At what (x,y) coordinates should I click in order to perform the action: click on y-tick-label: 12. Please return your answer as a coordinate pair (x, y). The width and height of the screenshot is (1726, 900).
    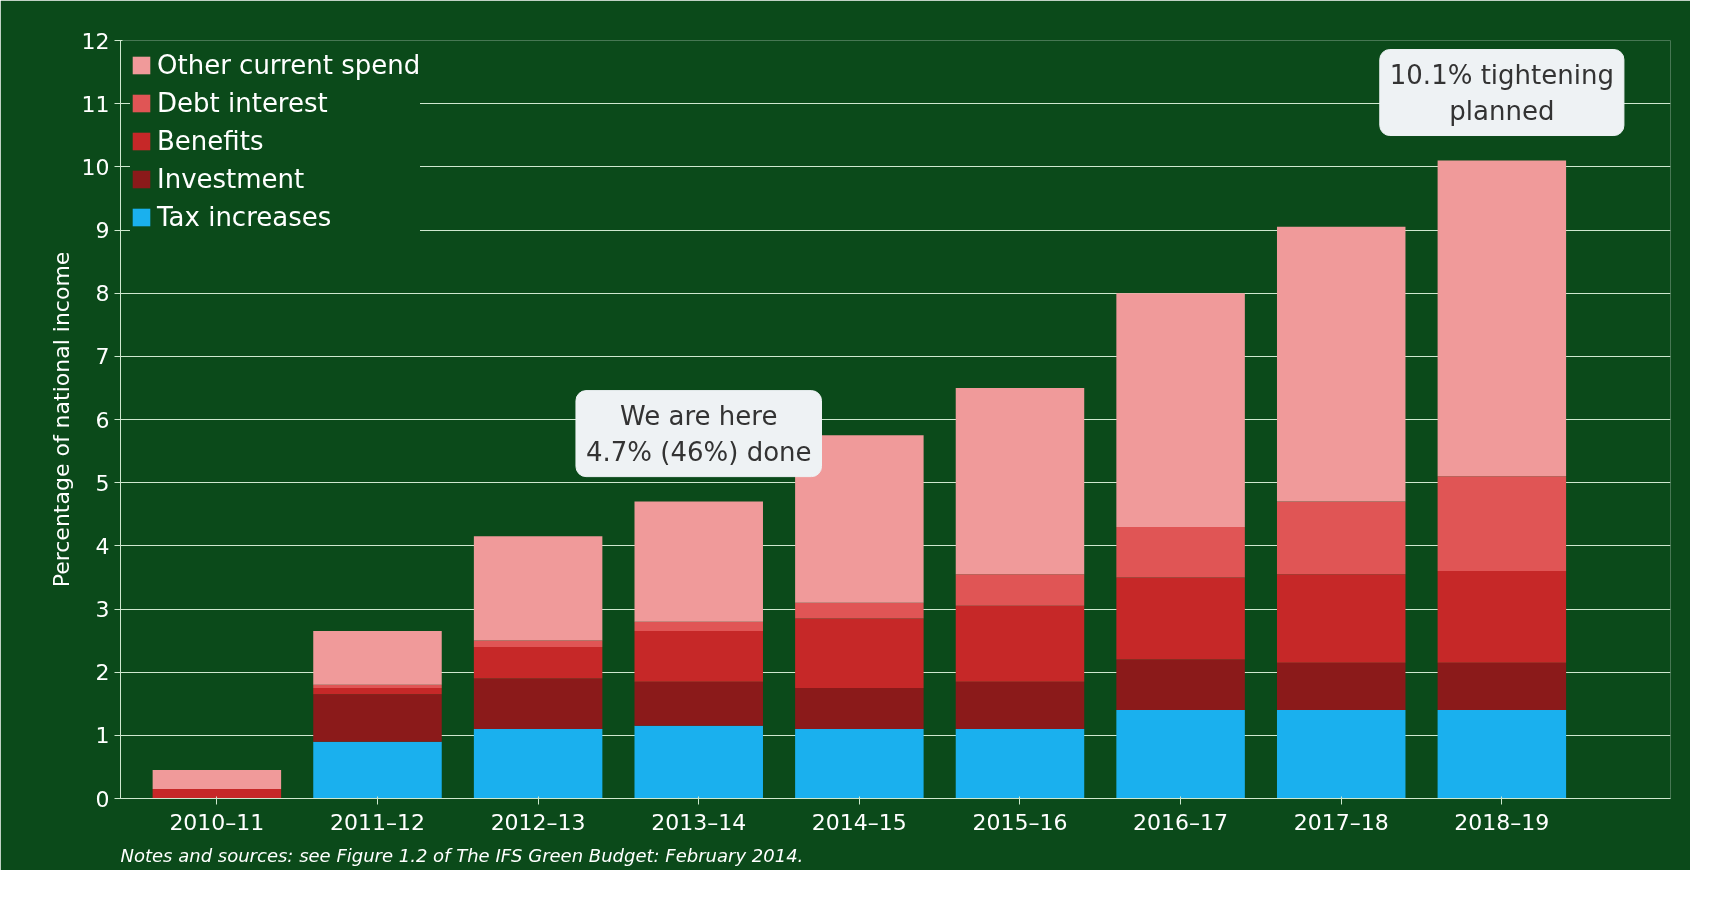
    Looking at the image, I should click on (95, 41).